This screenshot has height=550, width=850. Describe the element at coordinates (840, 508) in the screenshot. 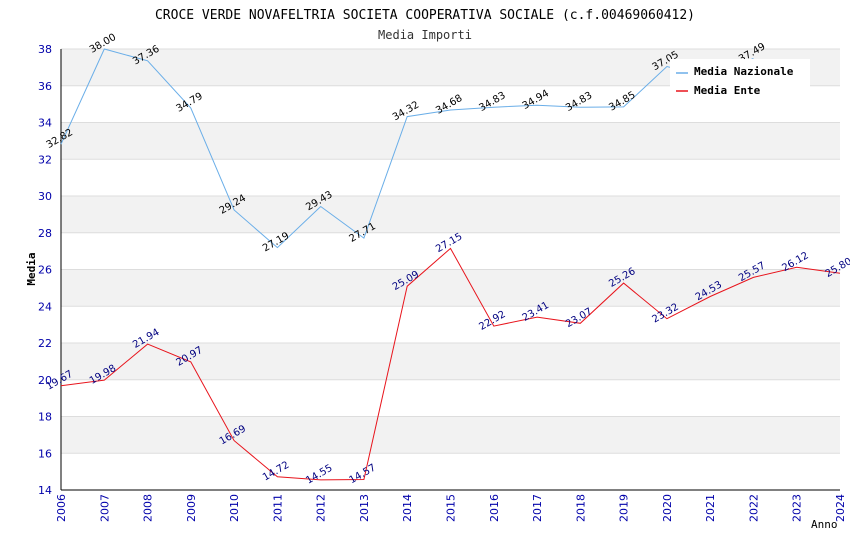

I see `x-tick-label: 2024` at that location.